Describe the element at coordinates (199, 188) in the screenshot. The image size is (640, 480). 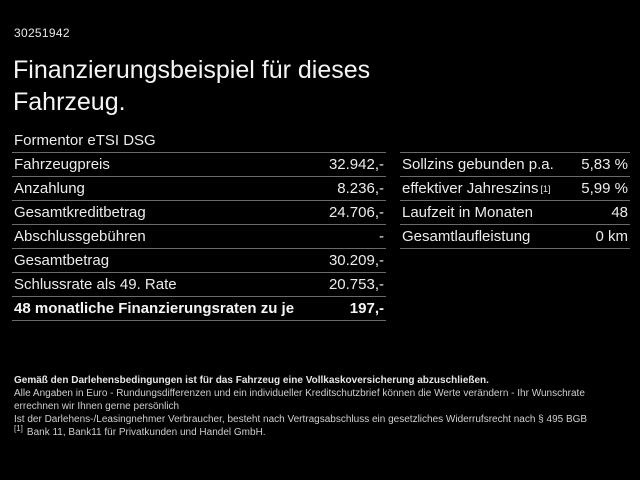
I see `table-row-anzahlung: Anzahlung 8.236,-` at that location.